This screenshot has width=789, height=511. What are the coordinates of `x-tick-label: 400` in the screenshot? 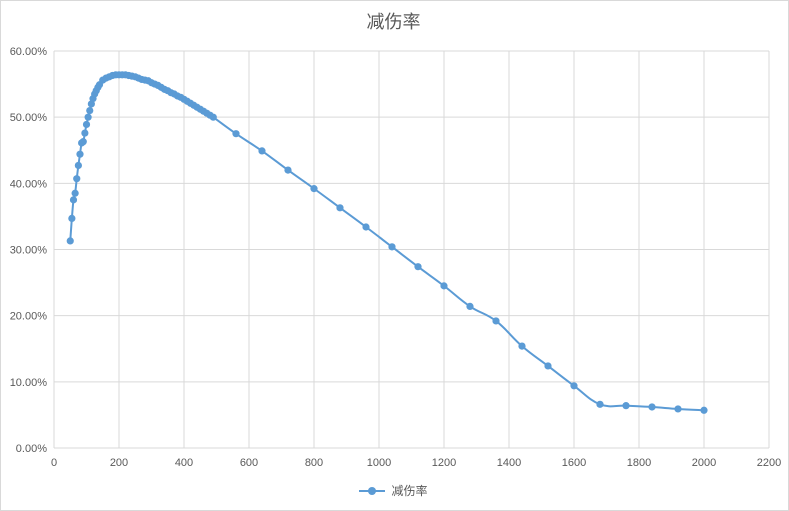 It's located at (184, 463).